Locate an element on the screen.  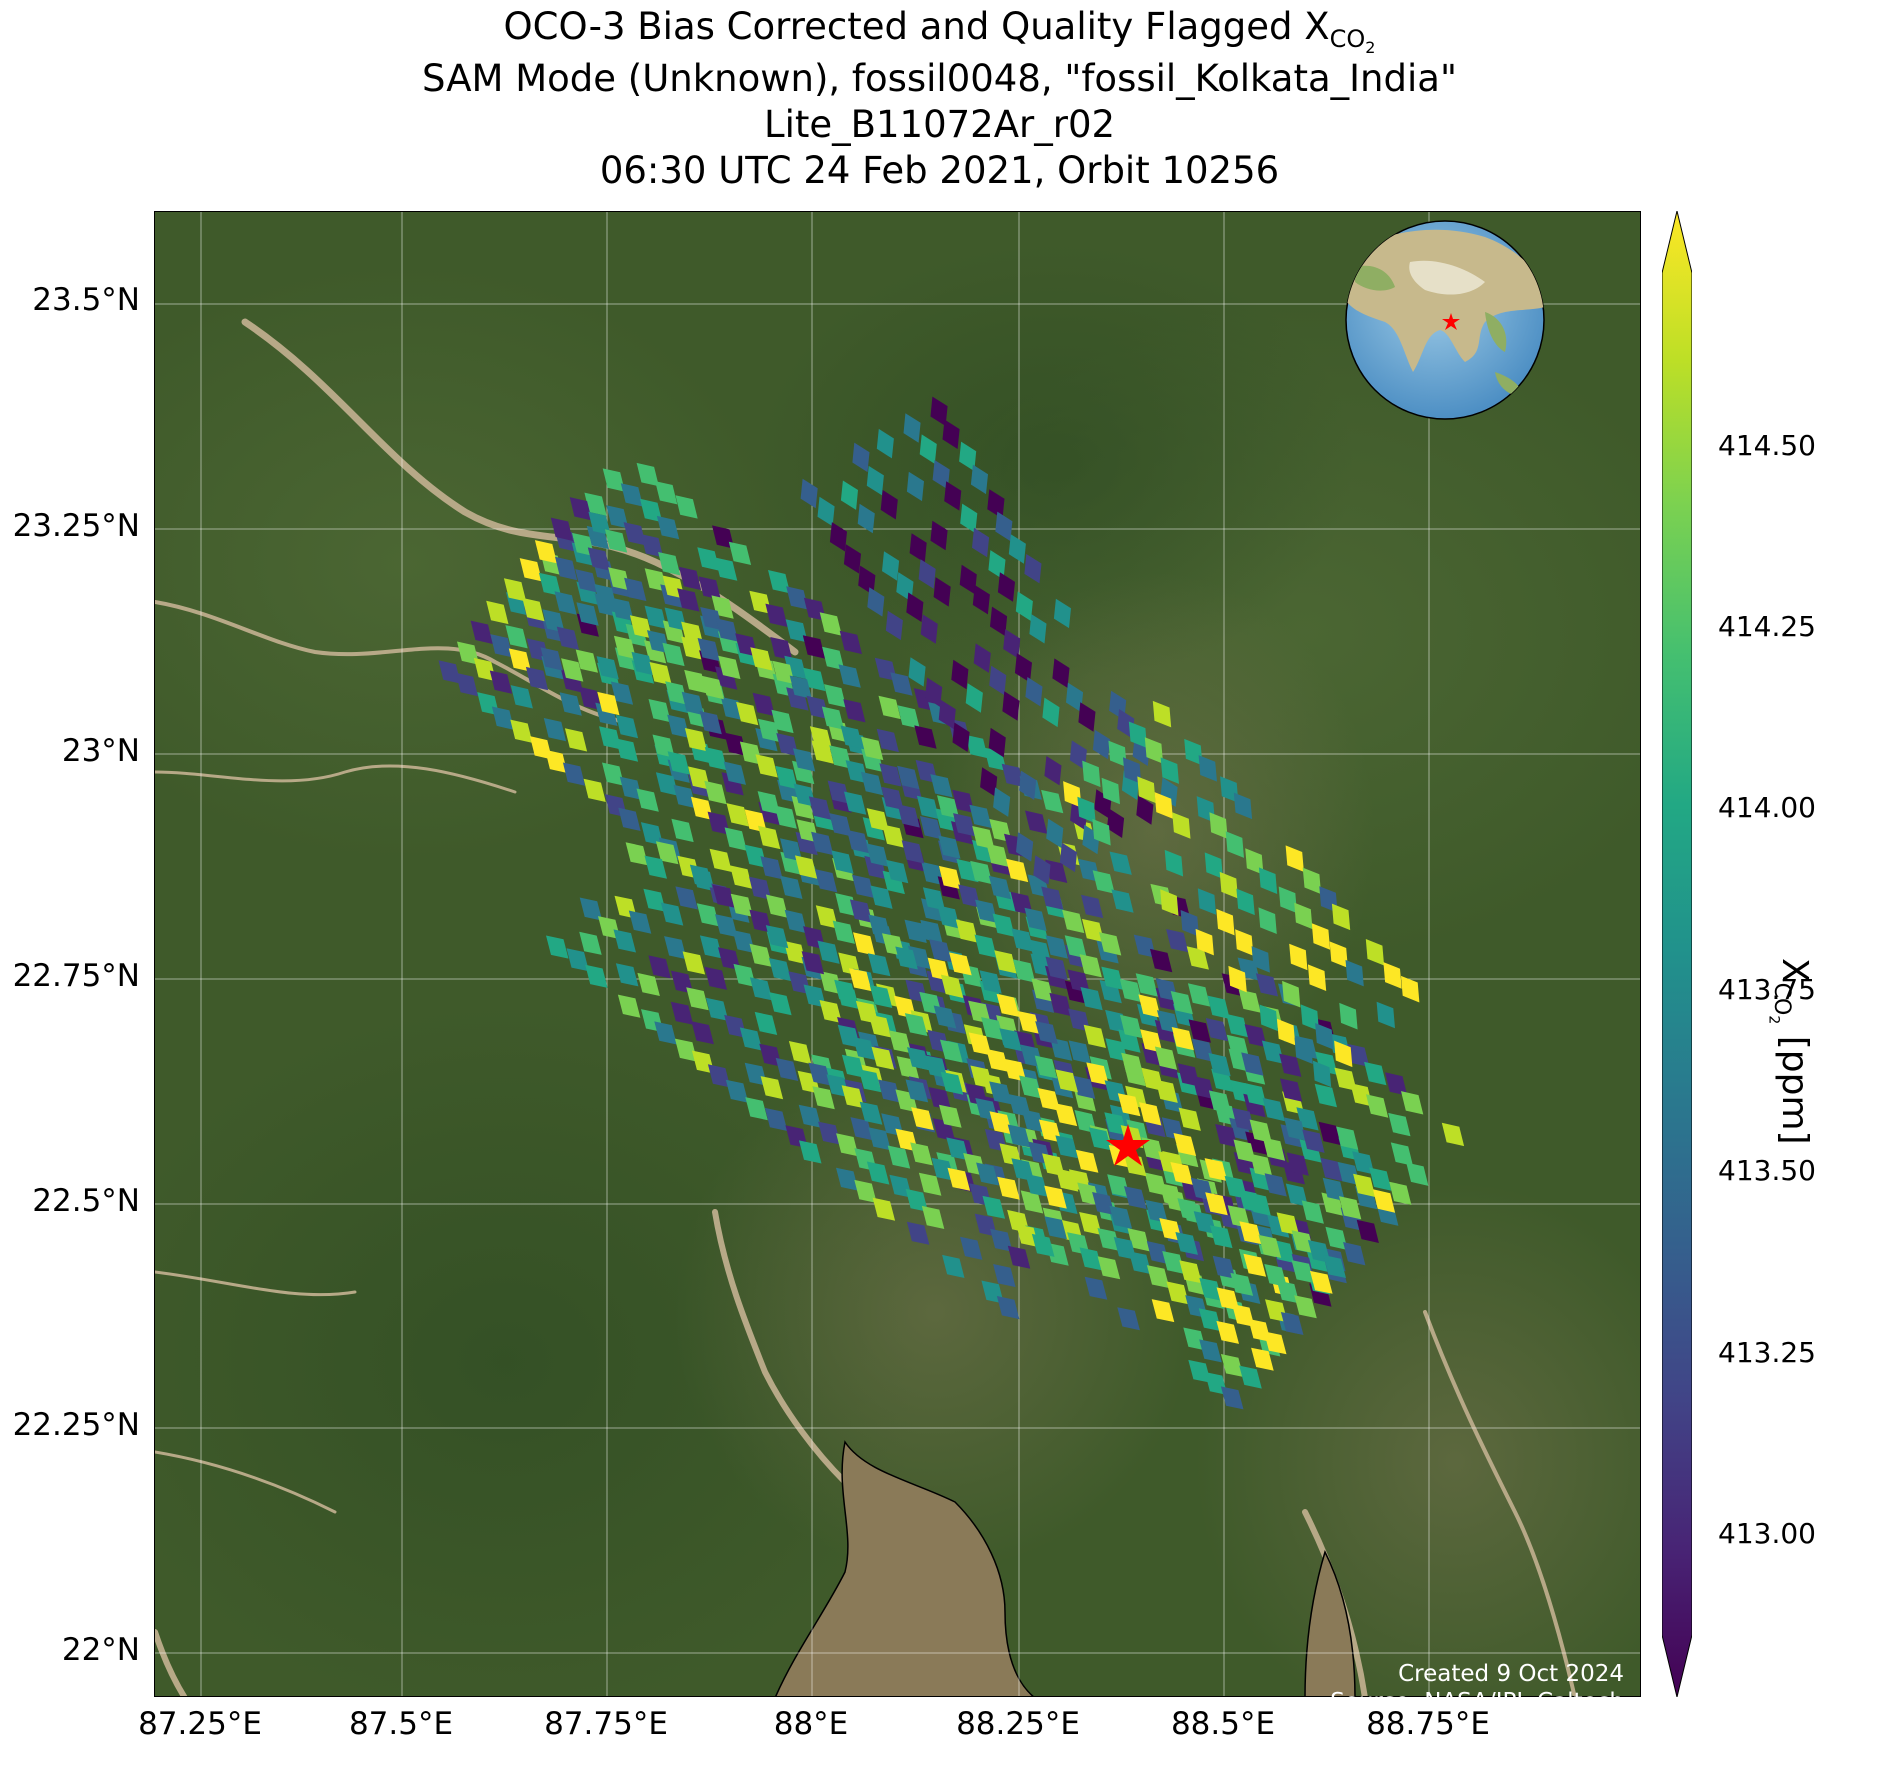
colorbar-tick-414-50: 414.50 is located at coordinates (1767, 445).